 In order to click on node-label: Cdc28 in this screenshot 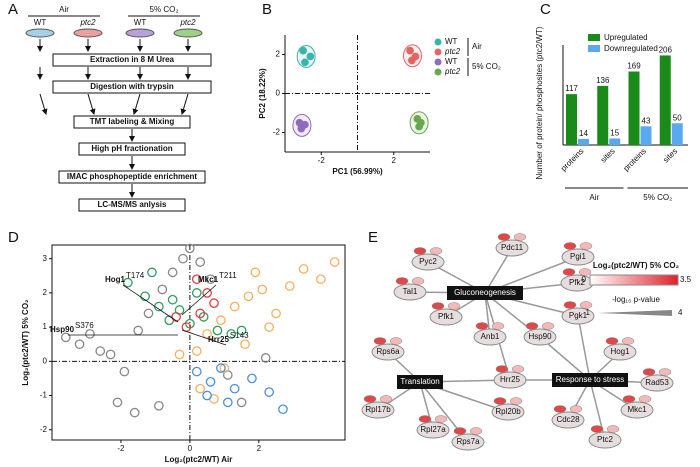, I will do `click(568, 419)`.